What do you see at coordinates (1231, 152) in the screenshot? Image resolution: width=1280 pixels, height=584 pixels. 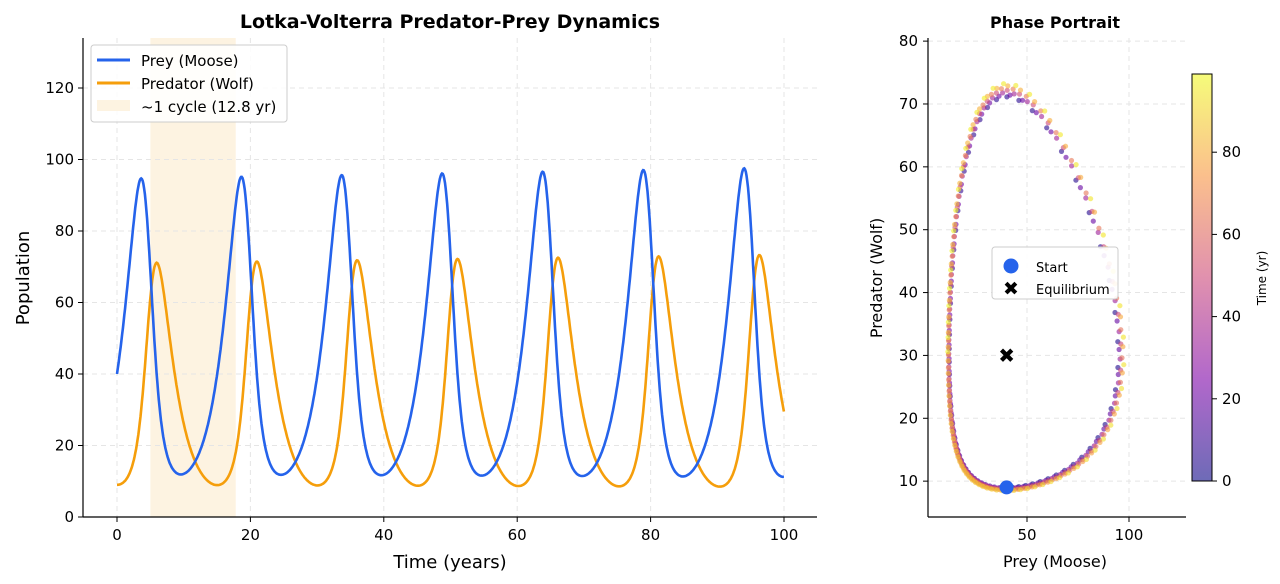 I see `colorbar-tick-label: 80` at bounding box center [1231, 152].